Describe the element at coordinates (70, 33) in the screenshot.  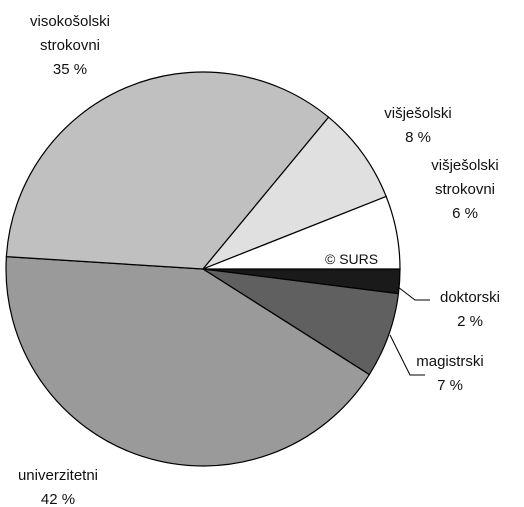
I see `slice-label: visokošolski strokovni` at that location.